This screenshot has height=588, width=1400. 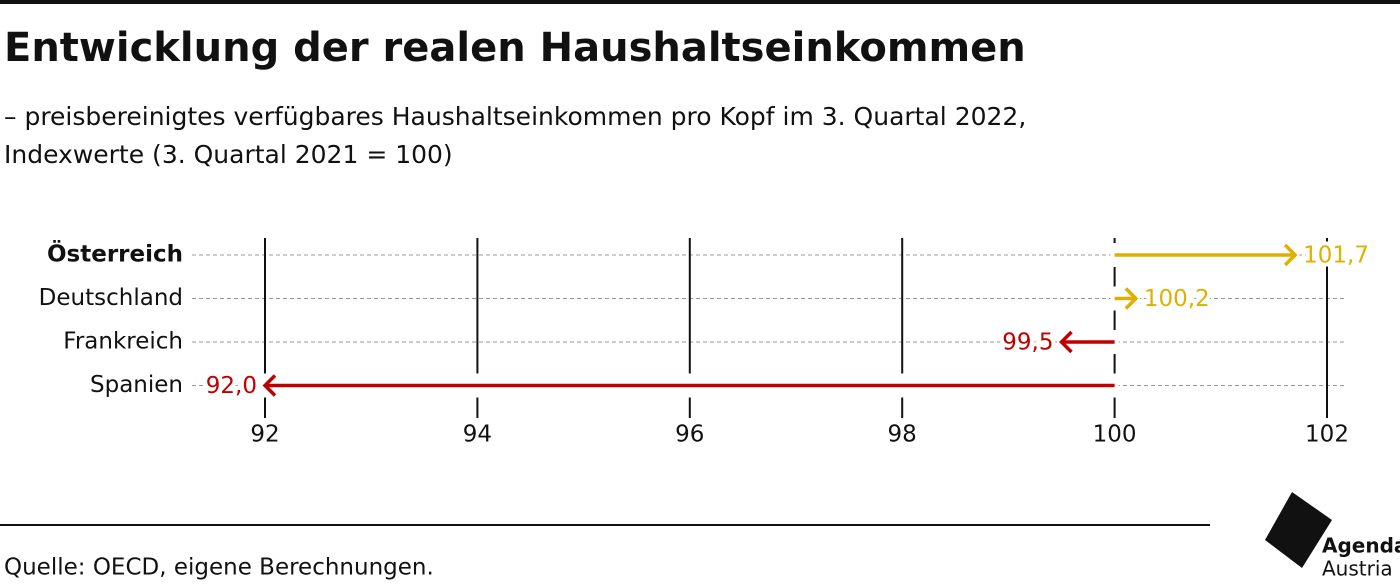 What do you see at coordinates (219, 568) in the screenshot?
I see `source: Quelle: OECD, eigene Berechnungen.` at bounding box center [219, 568].